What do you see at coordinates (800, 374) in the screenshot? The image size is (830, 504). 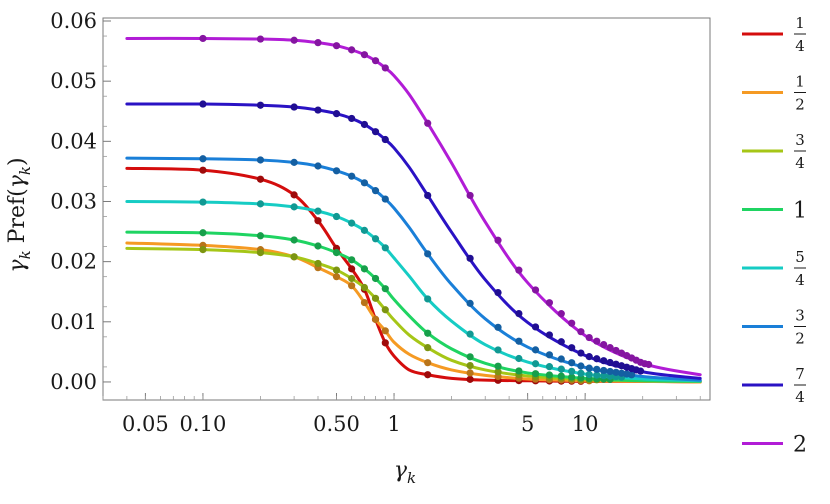 I see `legend-numerator: 7` at bounding box center [800, 374].